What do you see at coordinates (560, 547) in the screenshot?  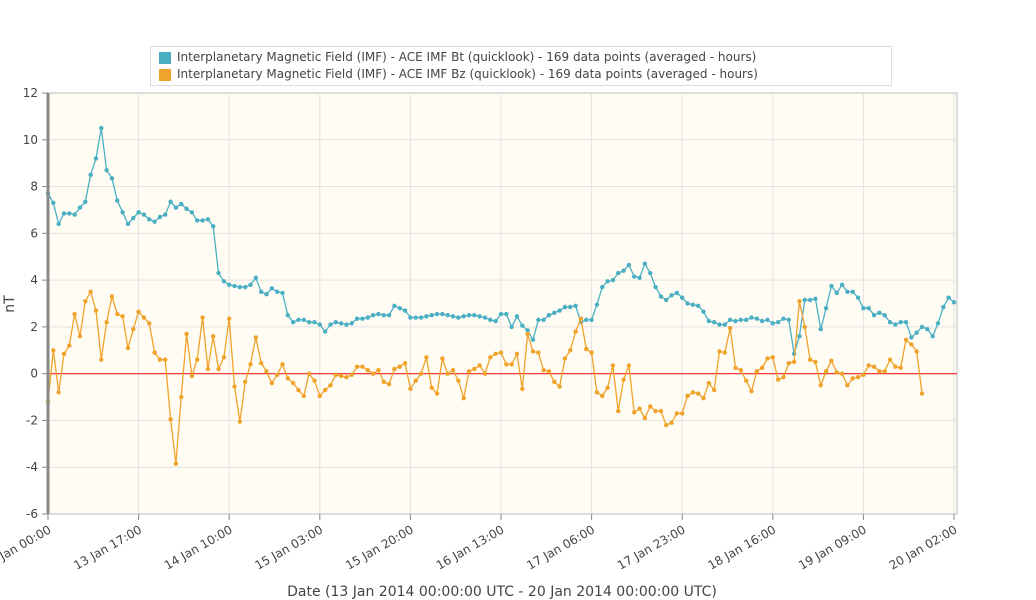 I see `x-tick-label: 17 Jan 06:00` at bounding box center [560, 547].